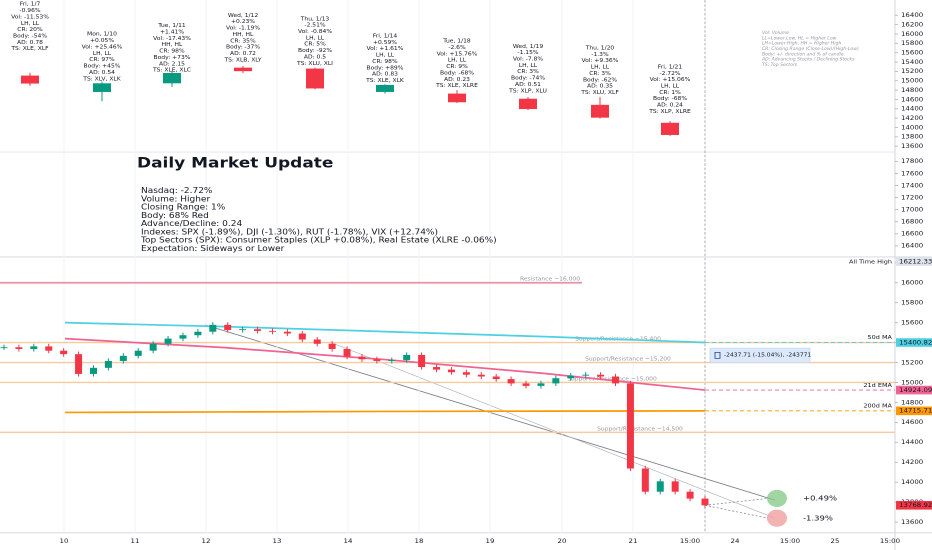 The image size is (932, 550). Describe the element at coordinates (384, 62) in the screenshot. I see `day-note: CR: 98%` at that location.